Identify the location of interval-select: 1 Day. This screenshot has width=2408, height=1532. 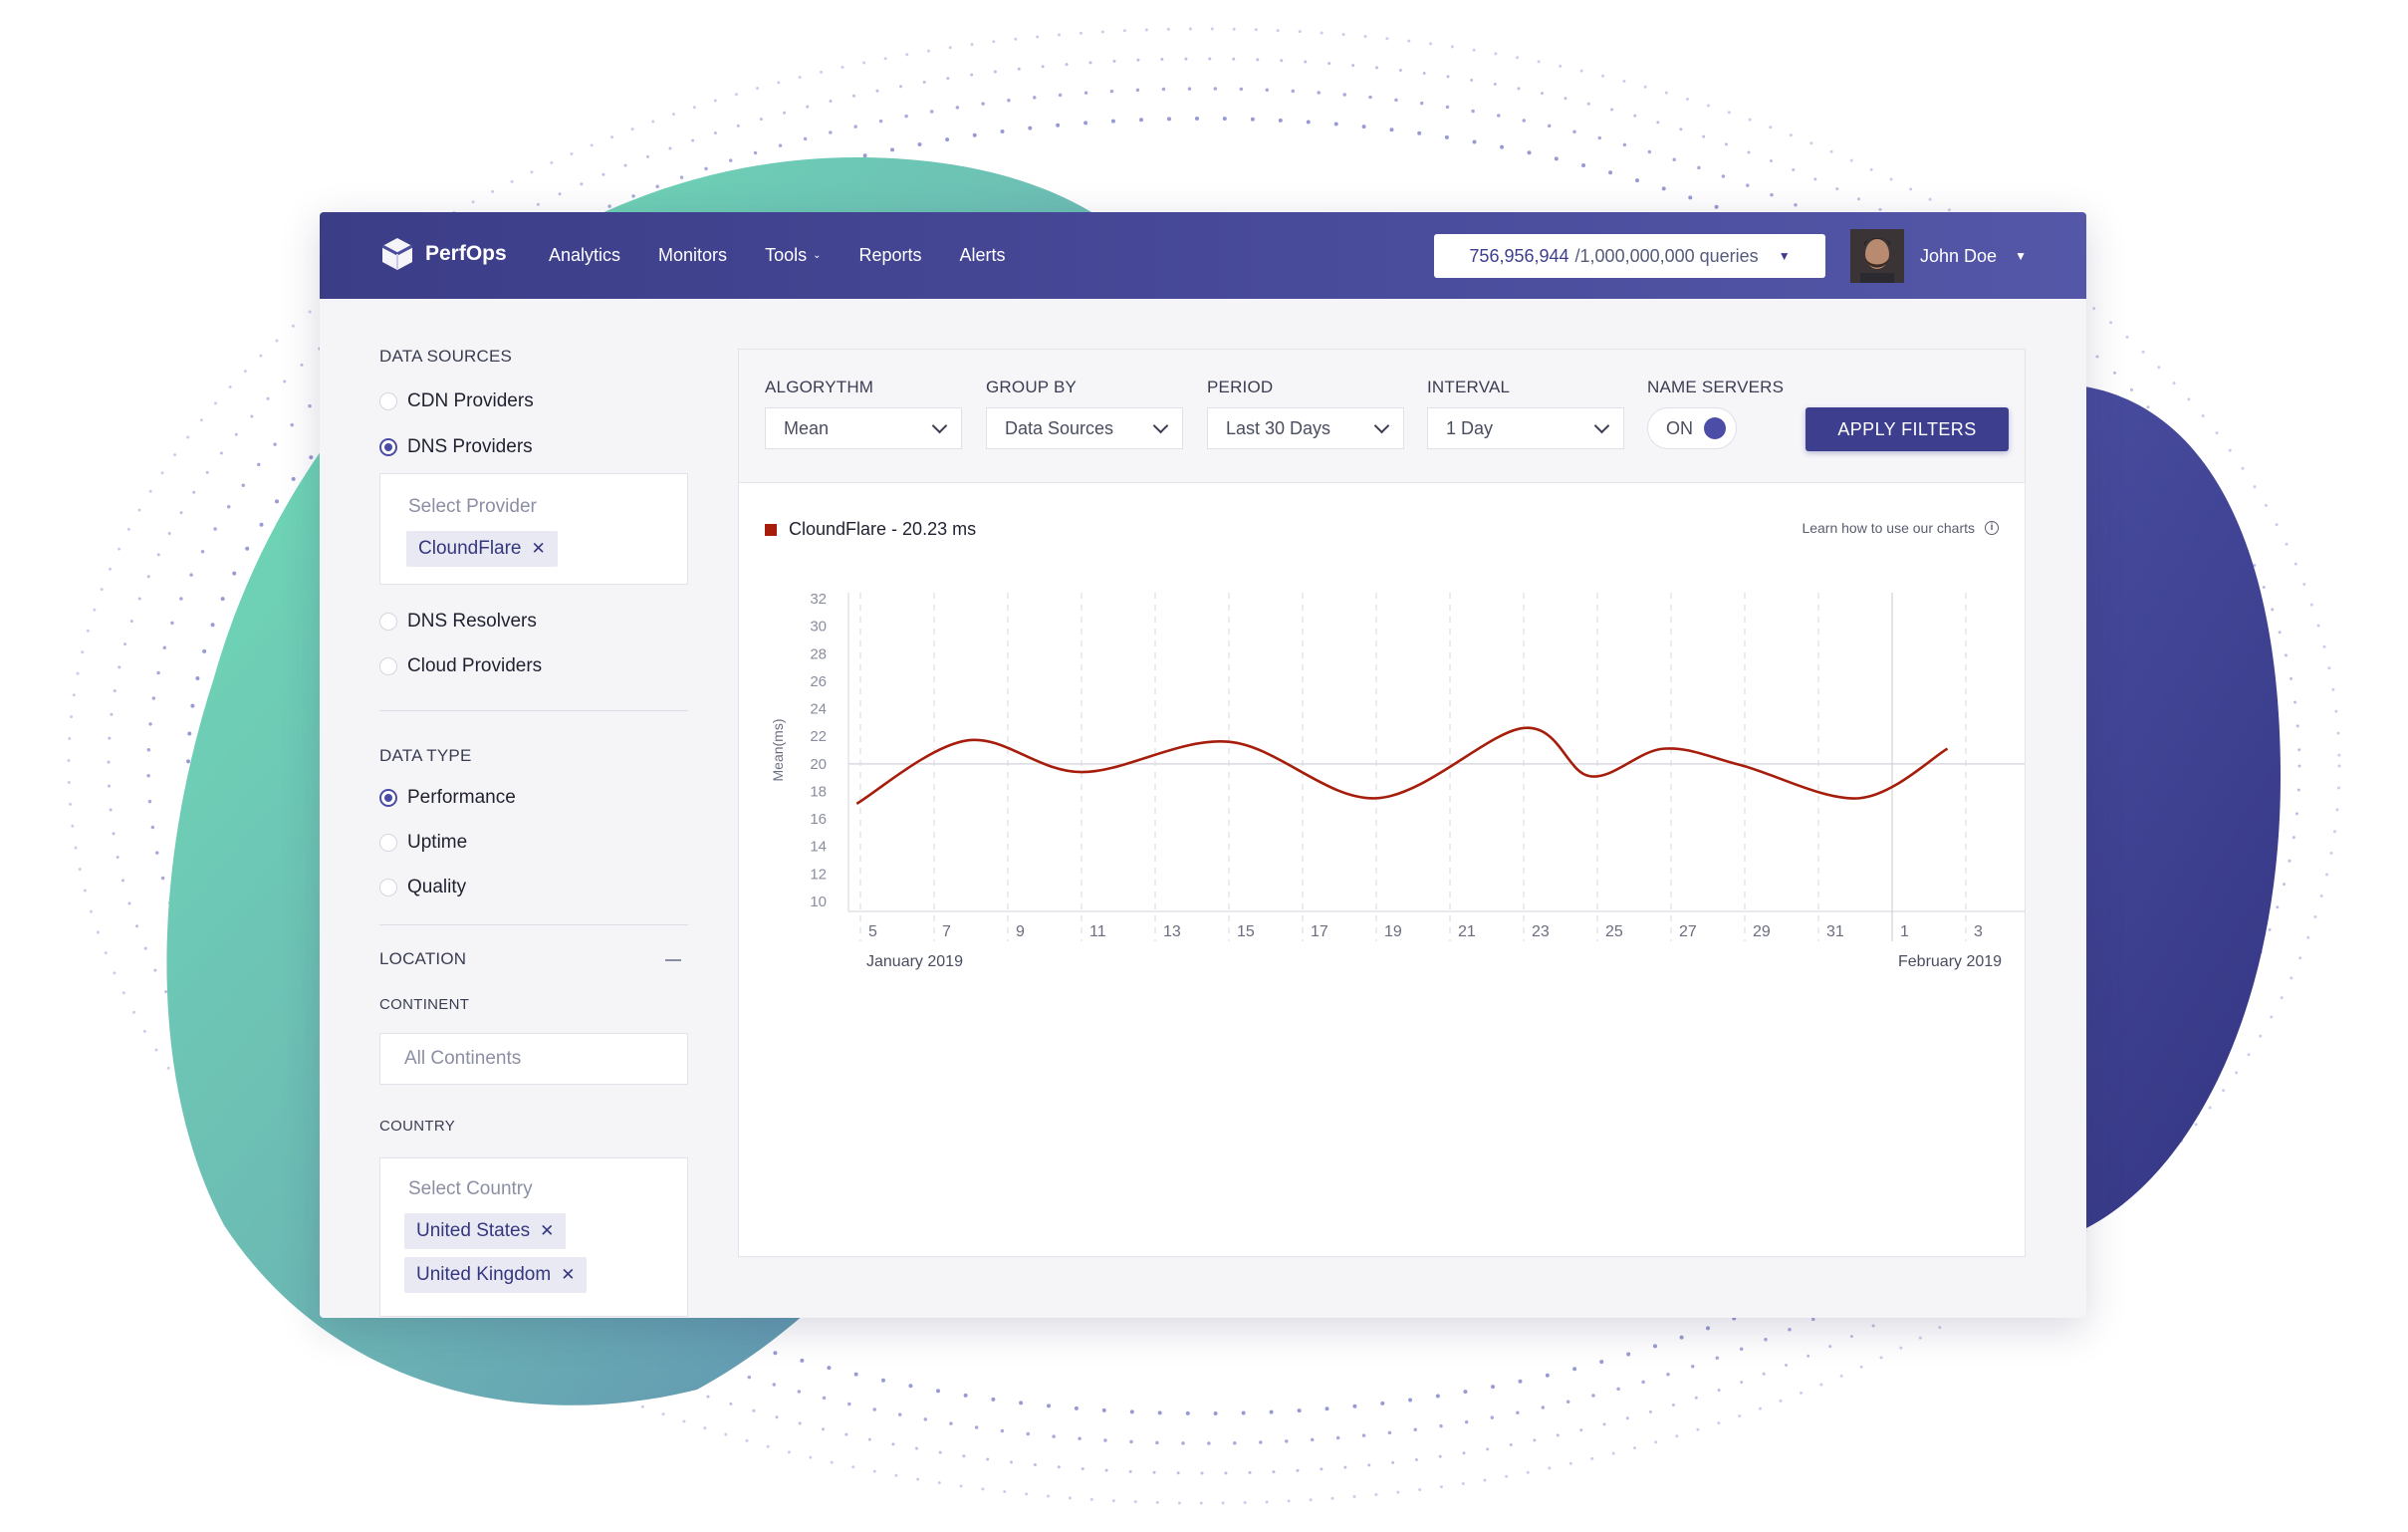
(1525, 428).